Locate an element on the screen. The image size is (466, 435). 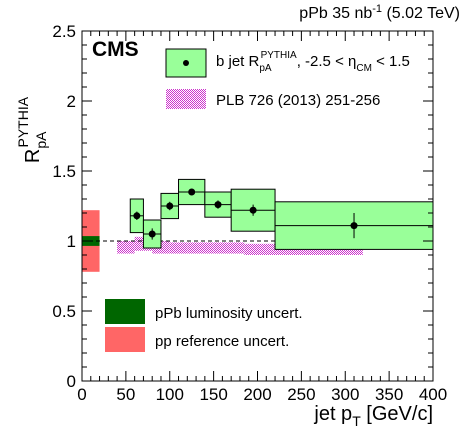
top-label: pPb 35 nb-1 (5.02 TeV) is located at coordinates (379, 12).